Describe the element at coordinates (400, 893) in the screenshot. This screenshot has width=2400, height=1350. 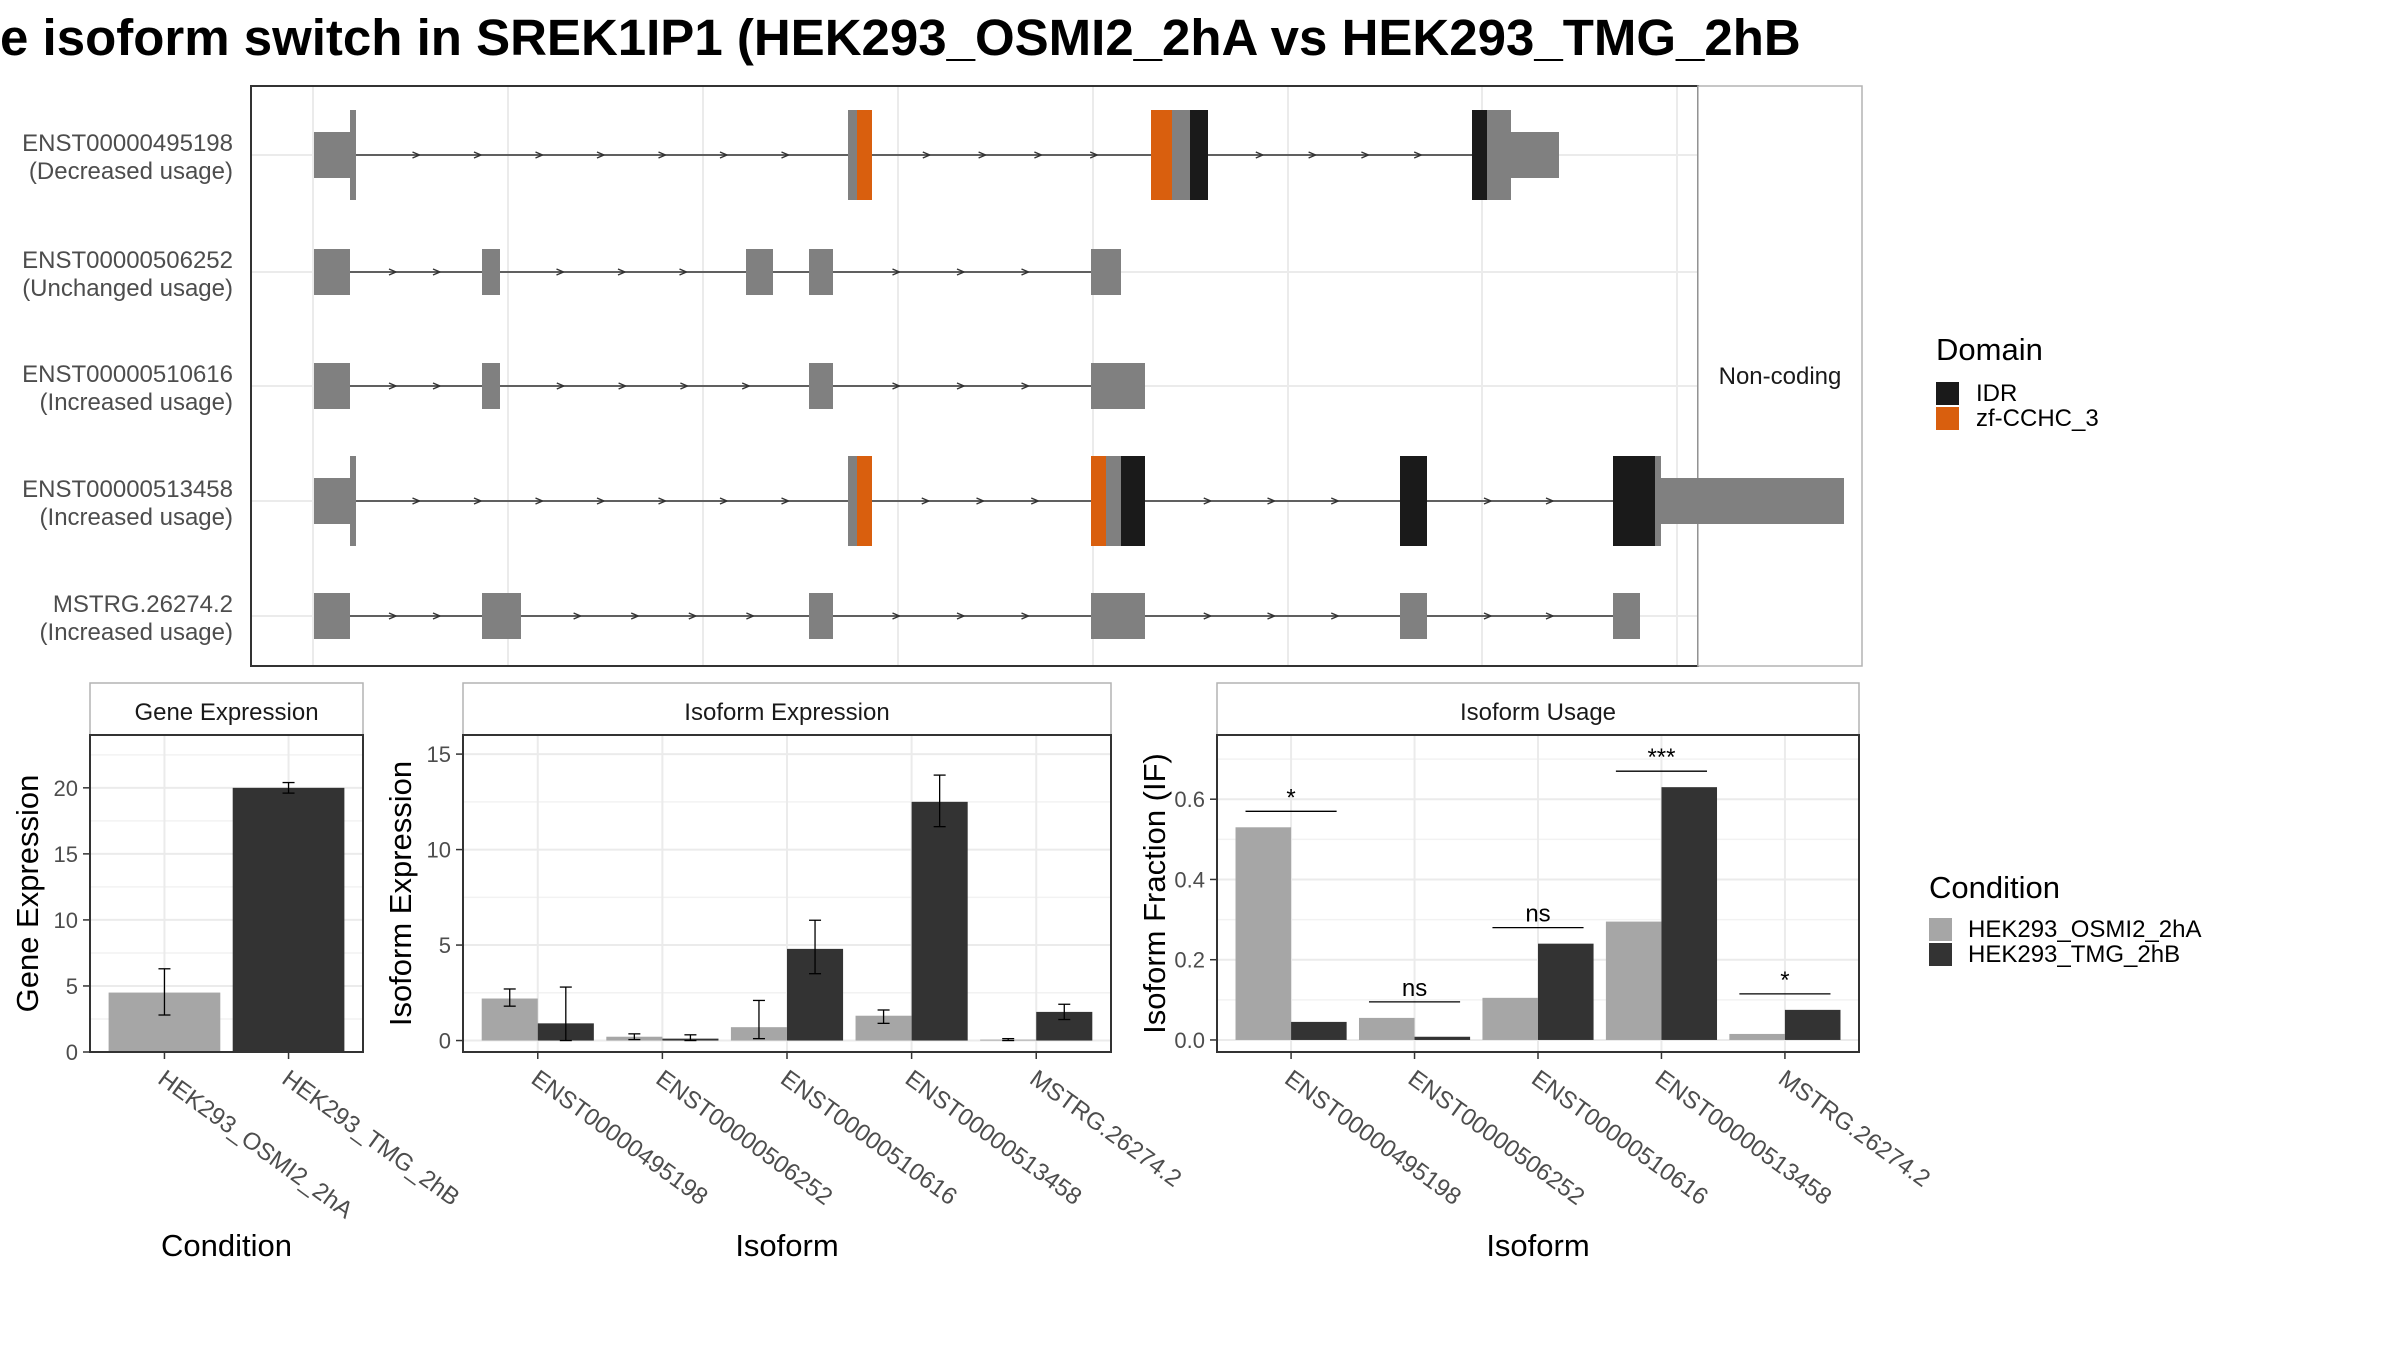
I see `y-axis-title: Isoform Expression` at that location.